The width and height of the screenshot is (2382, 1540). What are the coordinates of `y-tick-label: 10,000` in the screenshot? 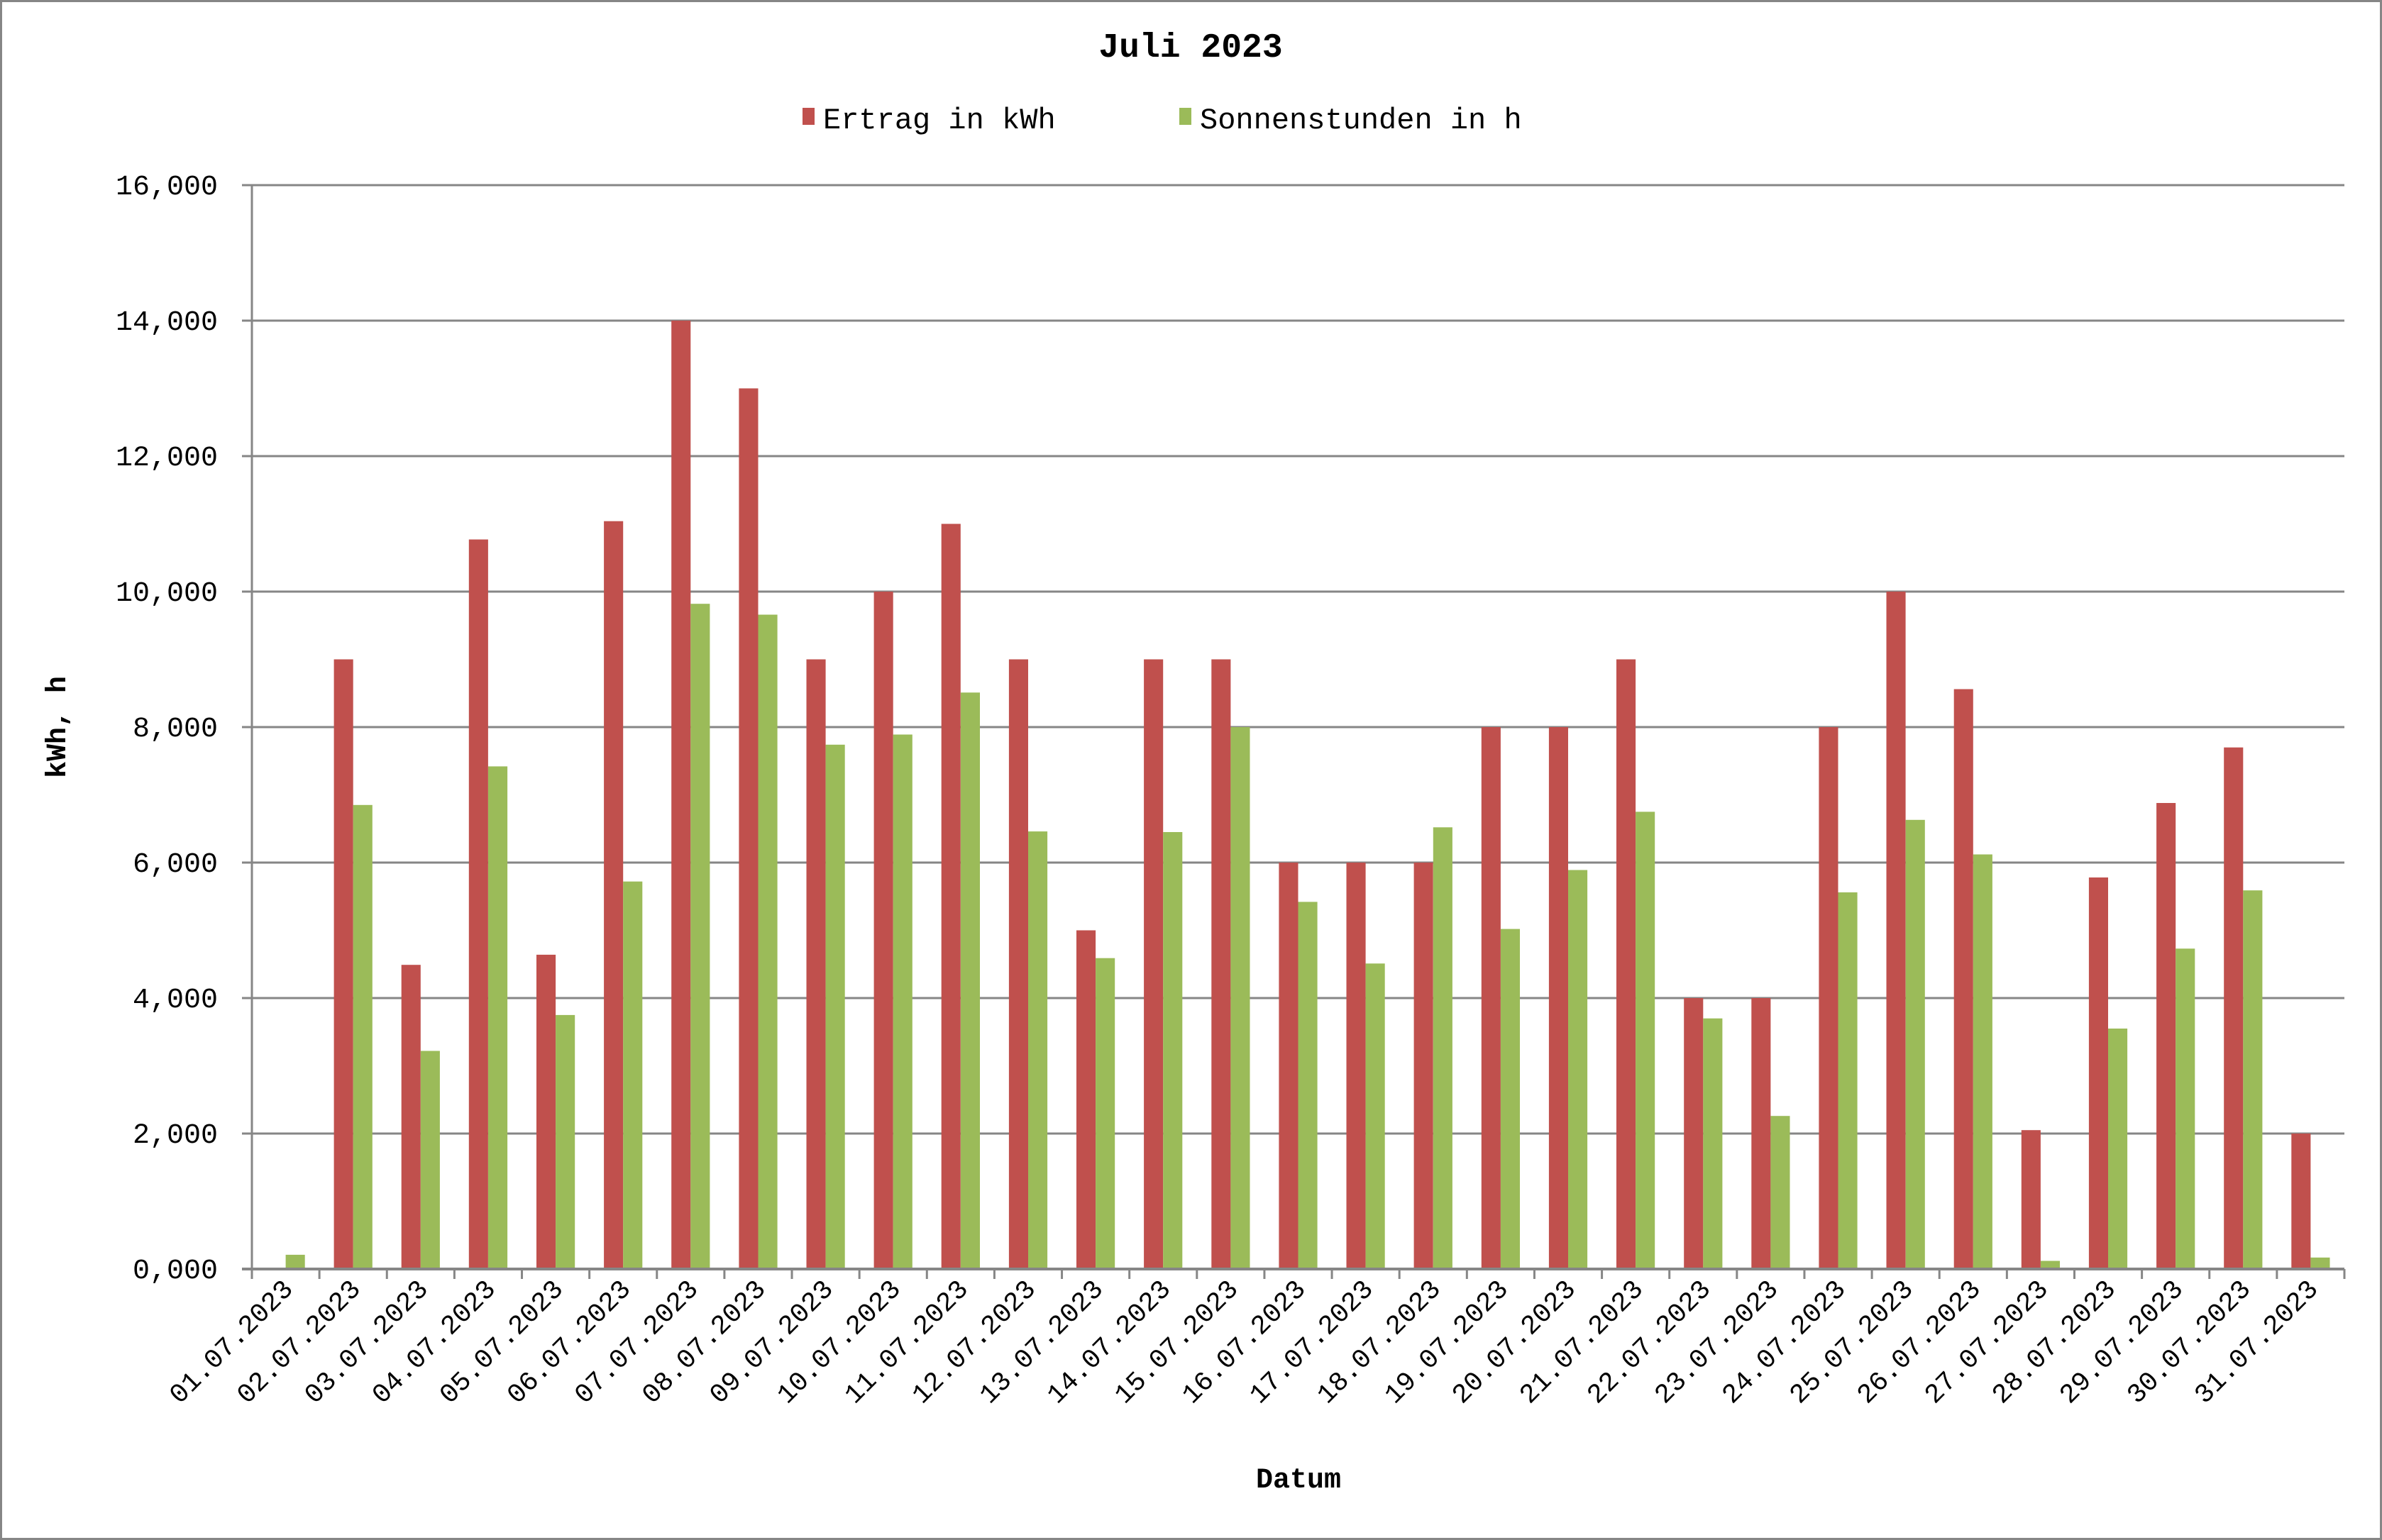 It's located at (167, 594).